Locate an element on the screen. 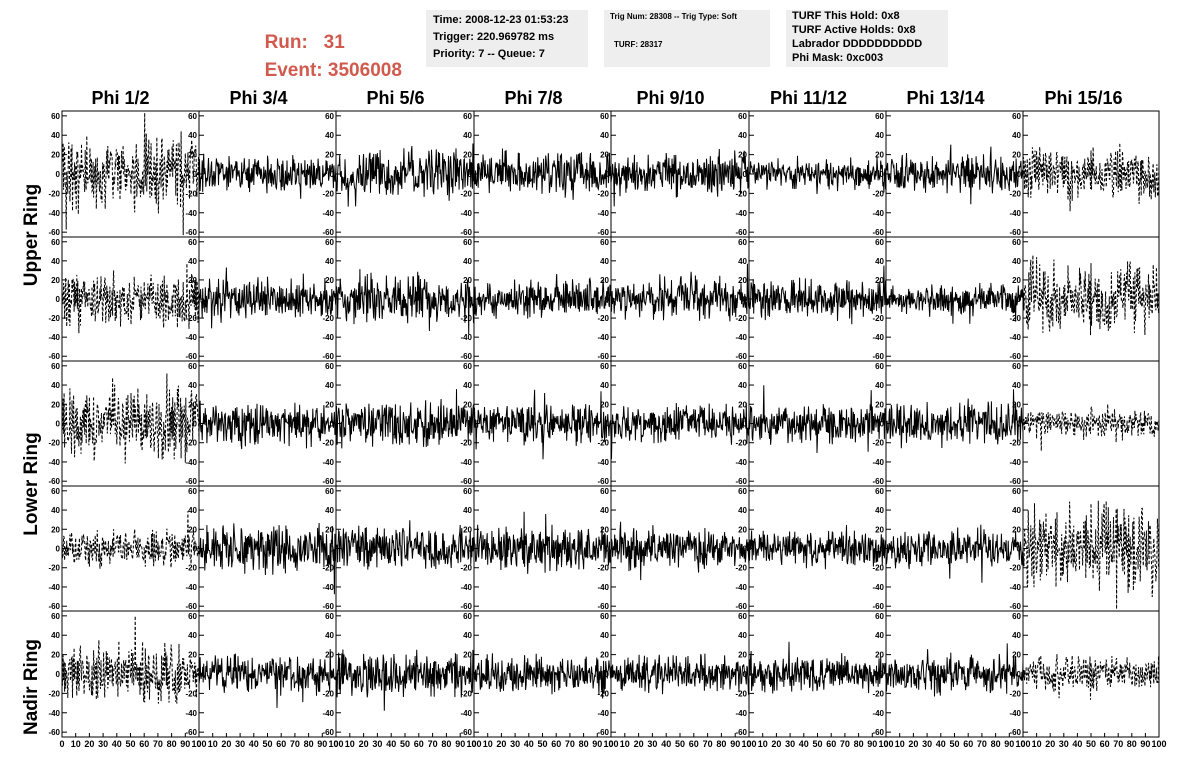 This screenshot has height=772, width=1196. y-tick-label-r4-c6-3: 0 is located at coordinates (882, 674).